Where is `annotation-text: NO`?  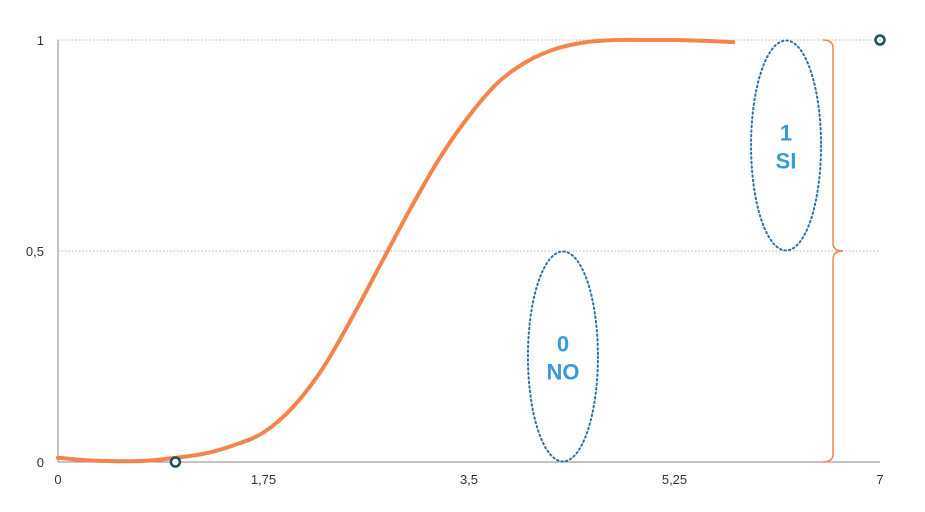 annotation-text: NO is located at coordinates (562, 372).